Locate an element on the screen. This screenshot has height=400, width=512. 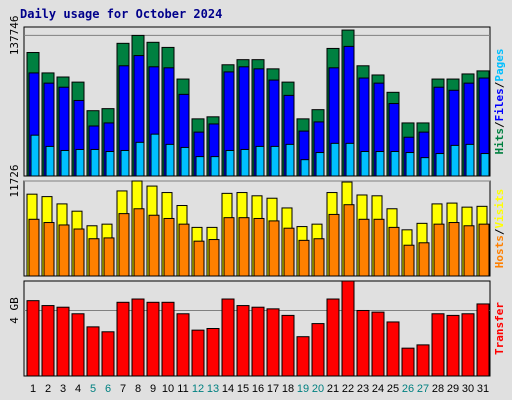
x-tick-label: 18 is located at coordinates (288, 389).